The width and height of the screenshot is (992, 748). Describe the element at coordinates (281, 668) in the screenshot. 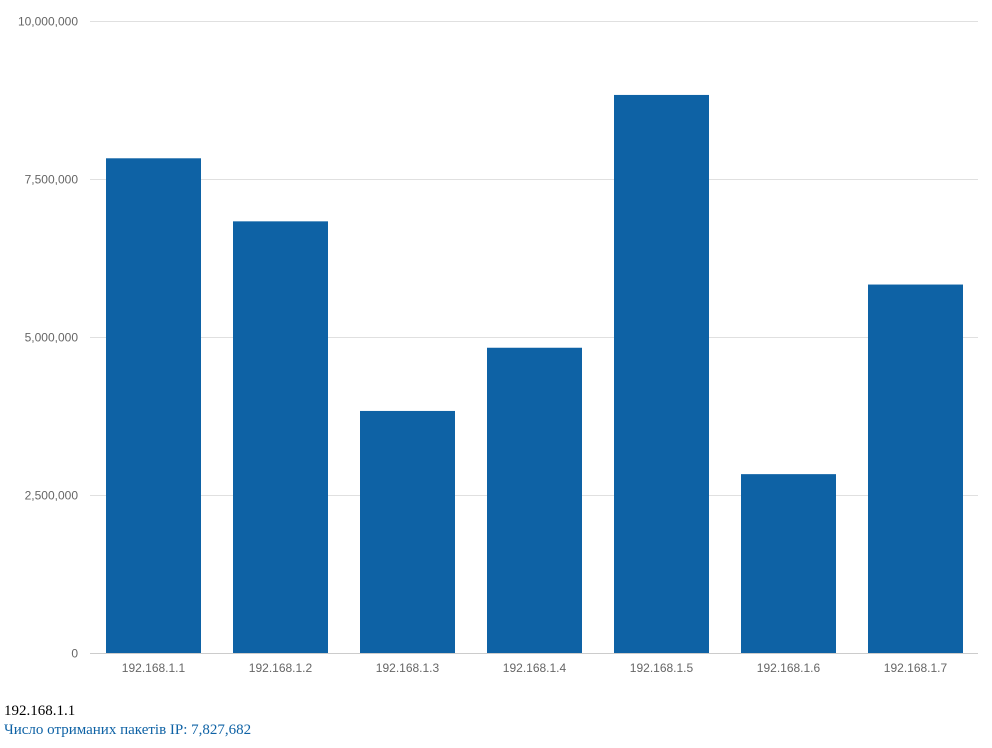

I see `x-tick-label: 192.168.1.2` at that location.